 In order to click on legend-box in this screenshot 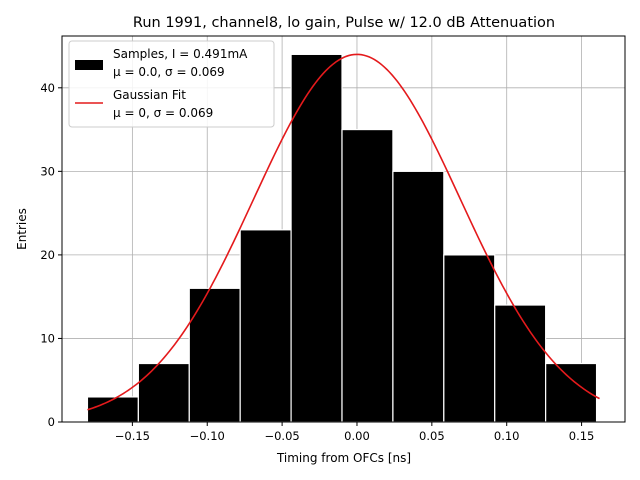, I will do `click(171, 84)`.